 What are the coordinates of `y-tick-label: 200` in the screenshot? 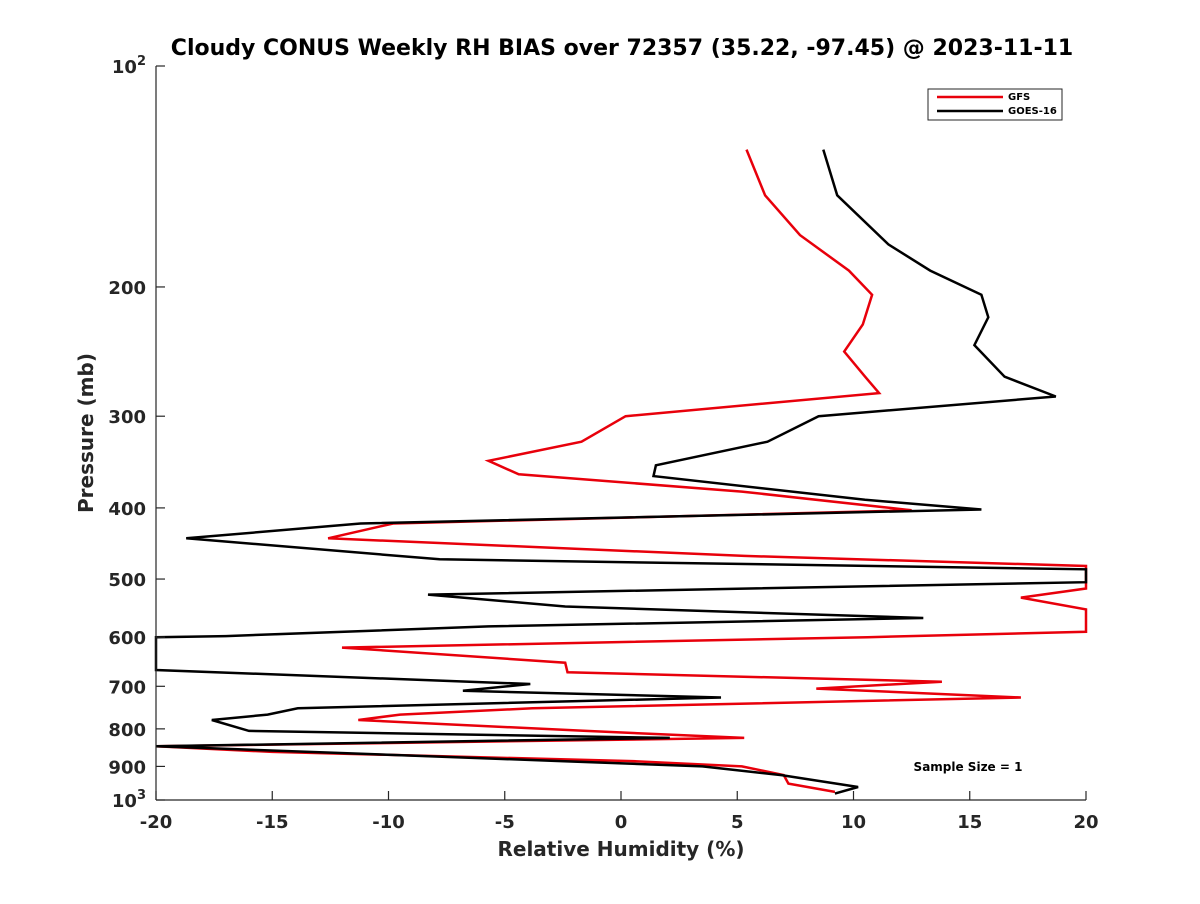 It's located at (127, 288).